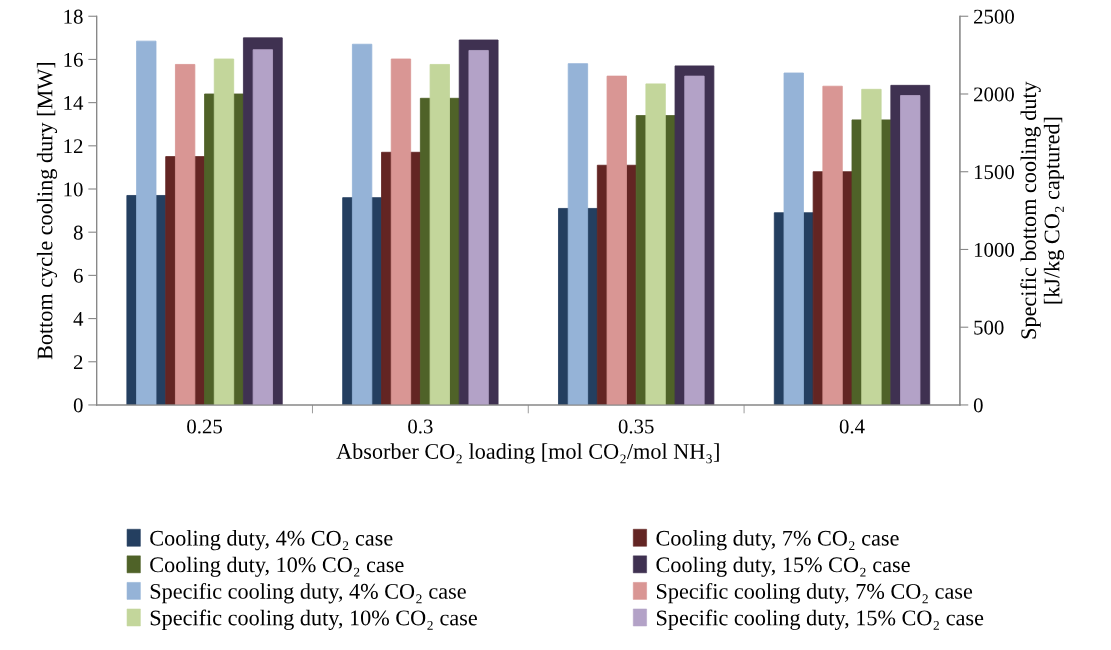  What do you see at coordinates (73, 146) in the screenshot?
I see `y-tick-label: 12` at bounding box center [73, 146].